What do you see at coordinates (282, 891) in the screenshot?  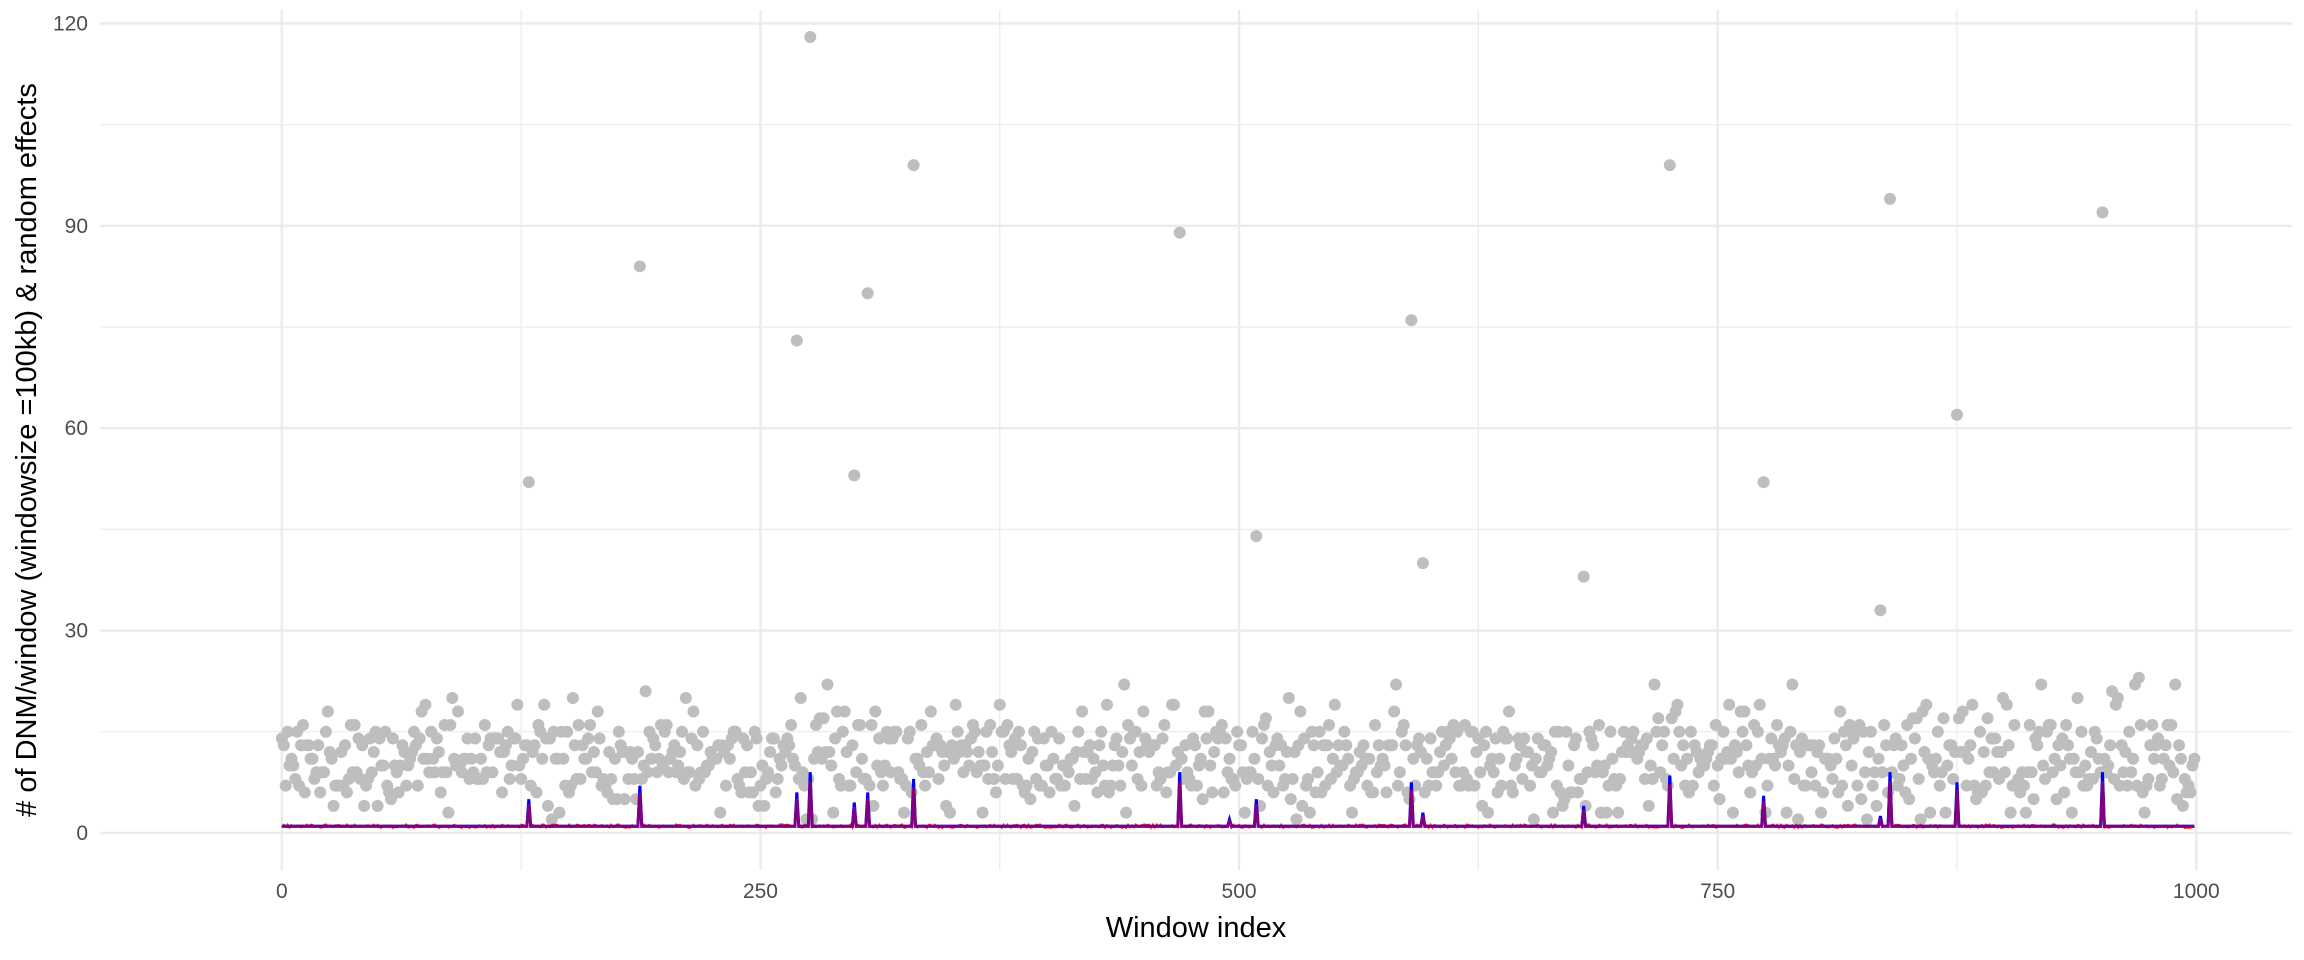 I see `x-tick-label: 0` at bounding box center [282, 891].